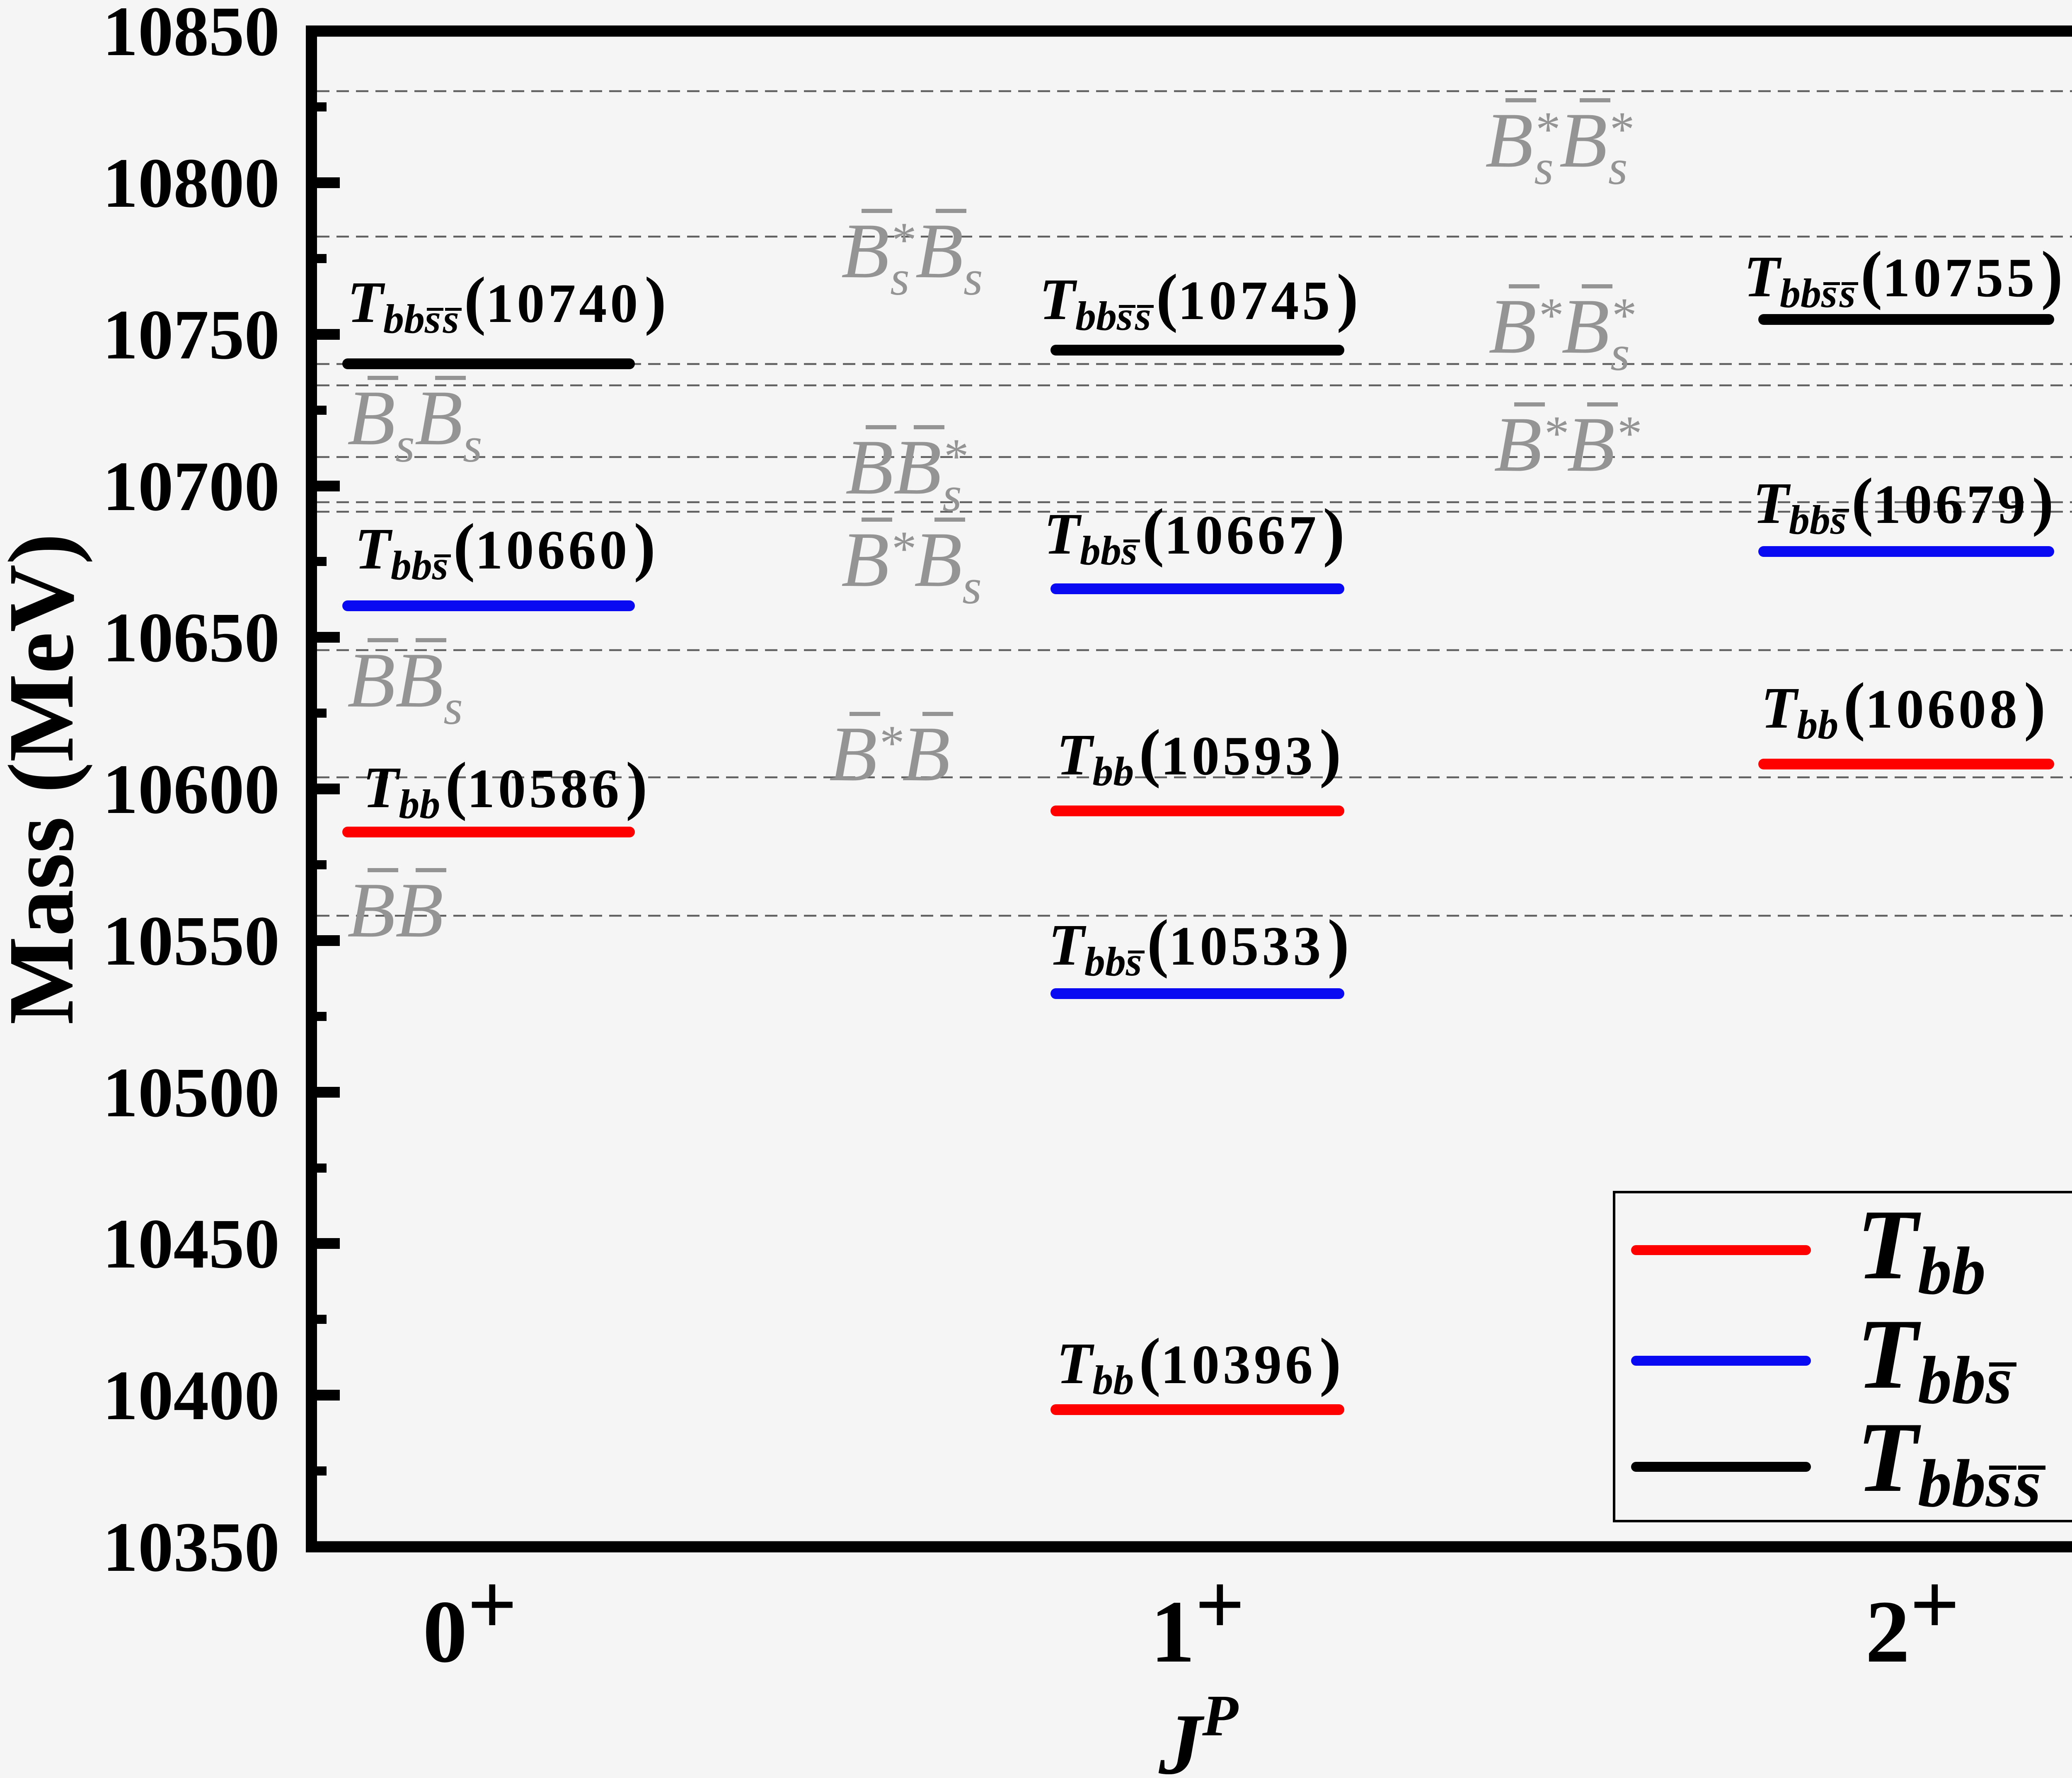 The height and width of the screenshot is (1778, 2072). Describe the element at coordinates (1198, 946) in the screenshot. I see `svg-text: Tbbs(10533)` at that location.